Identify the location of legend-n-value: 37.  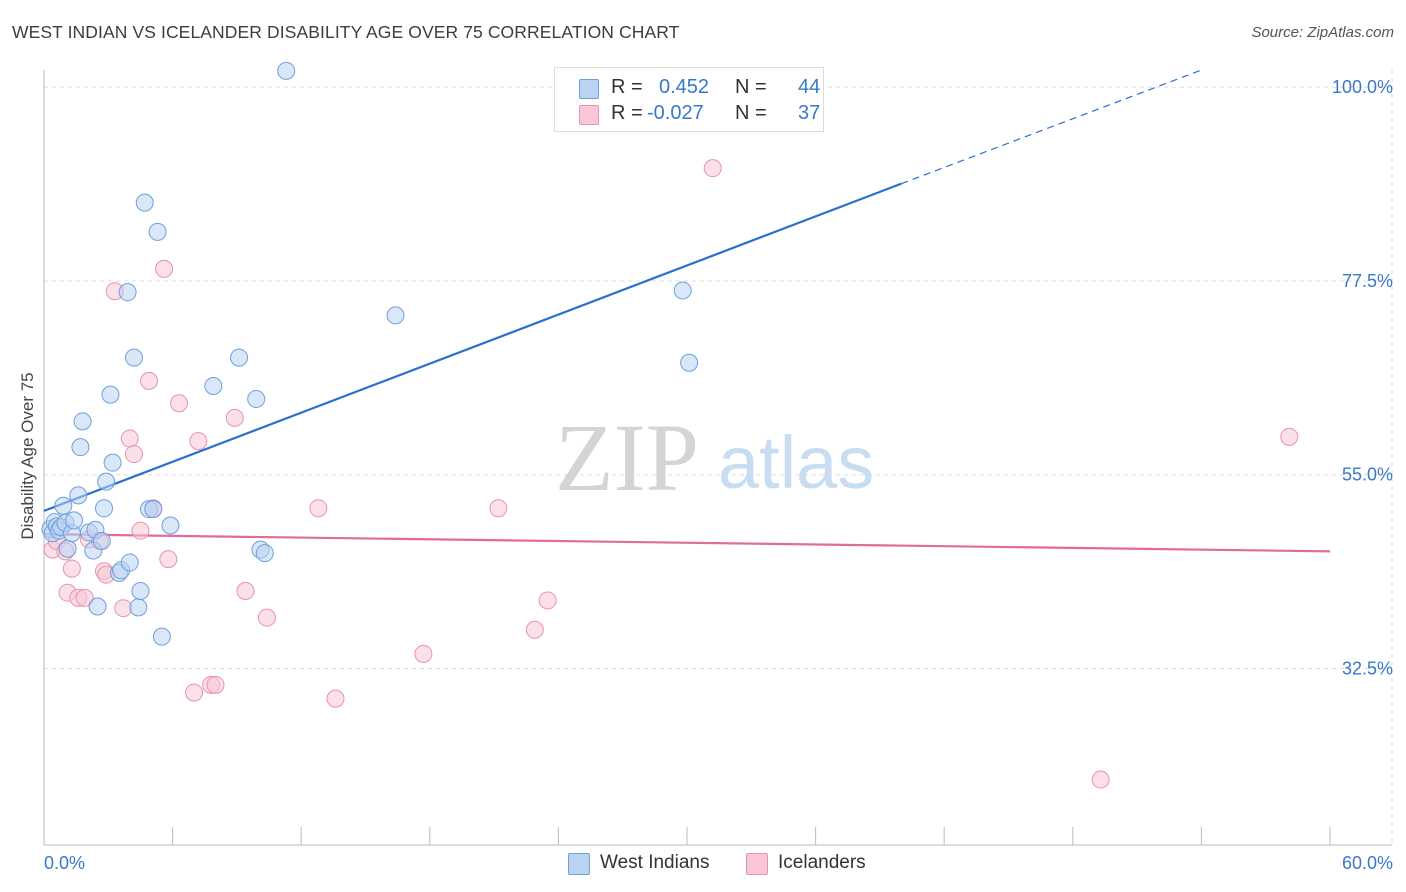
(809, 113).